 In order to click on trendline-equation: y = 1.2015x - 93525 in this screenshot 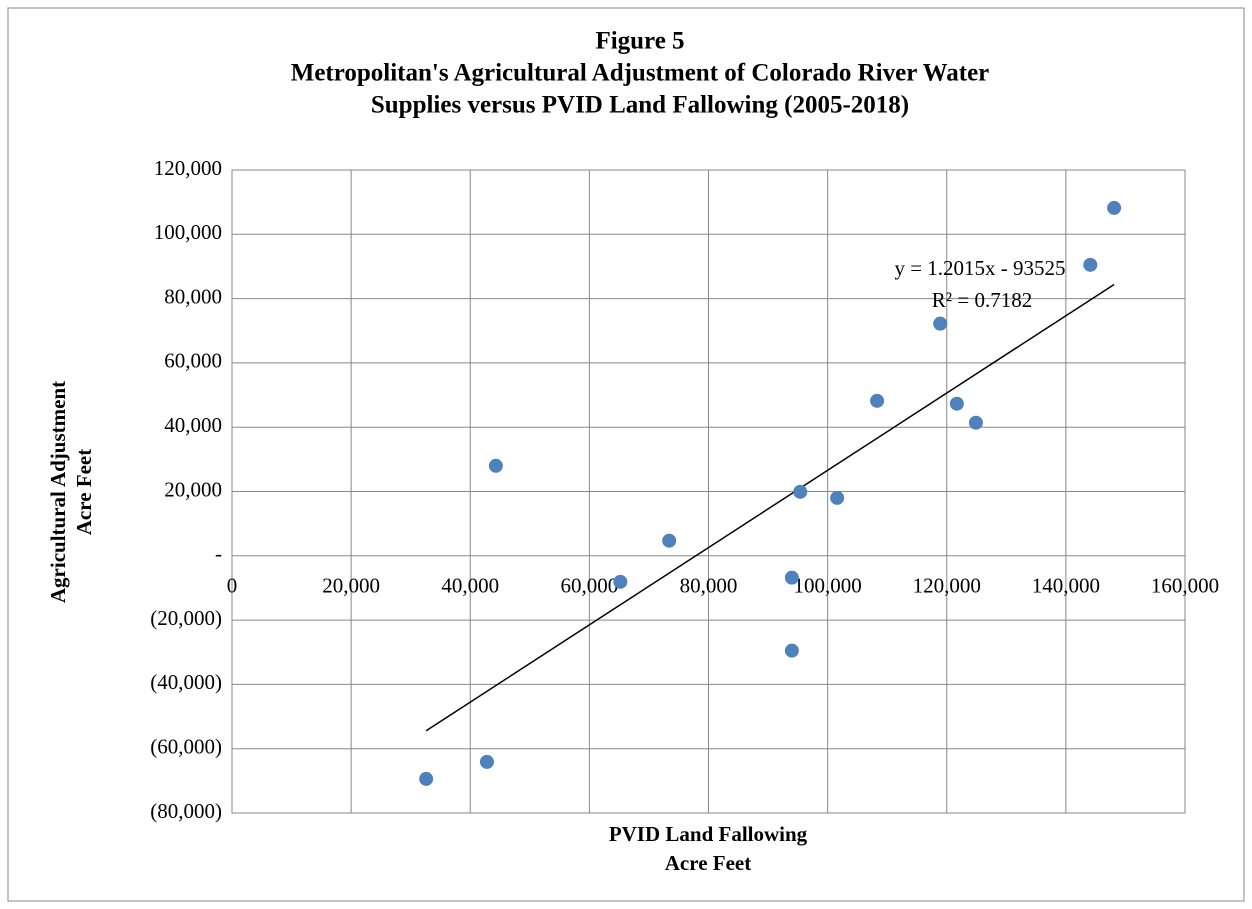, I will do `click(979, 268)`.